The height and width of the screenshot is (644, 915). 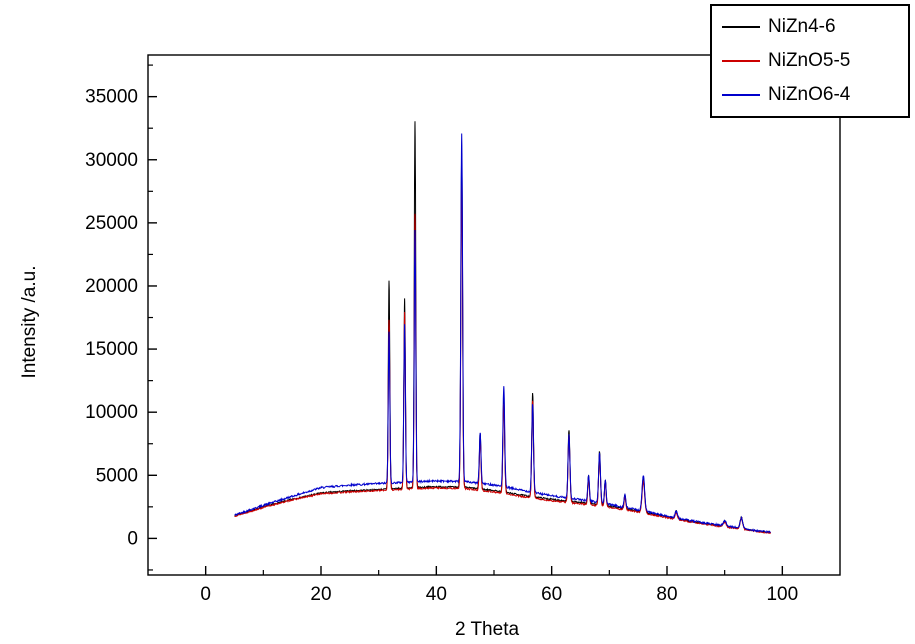 I want to click on y-axis-tick-label: 0, so click(x=132, y=538).